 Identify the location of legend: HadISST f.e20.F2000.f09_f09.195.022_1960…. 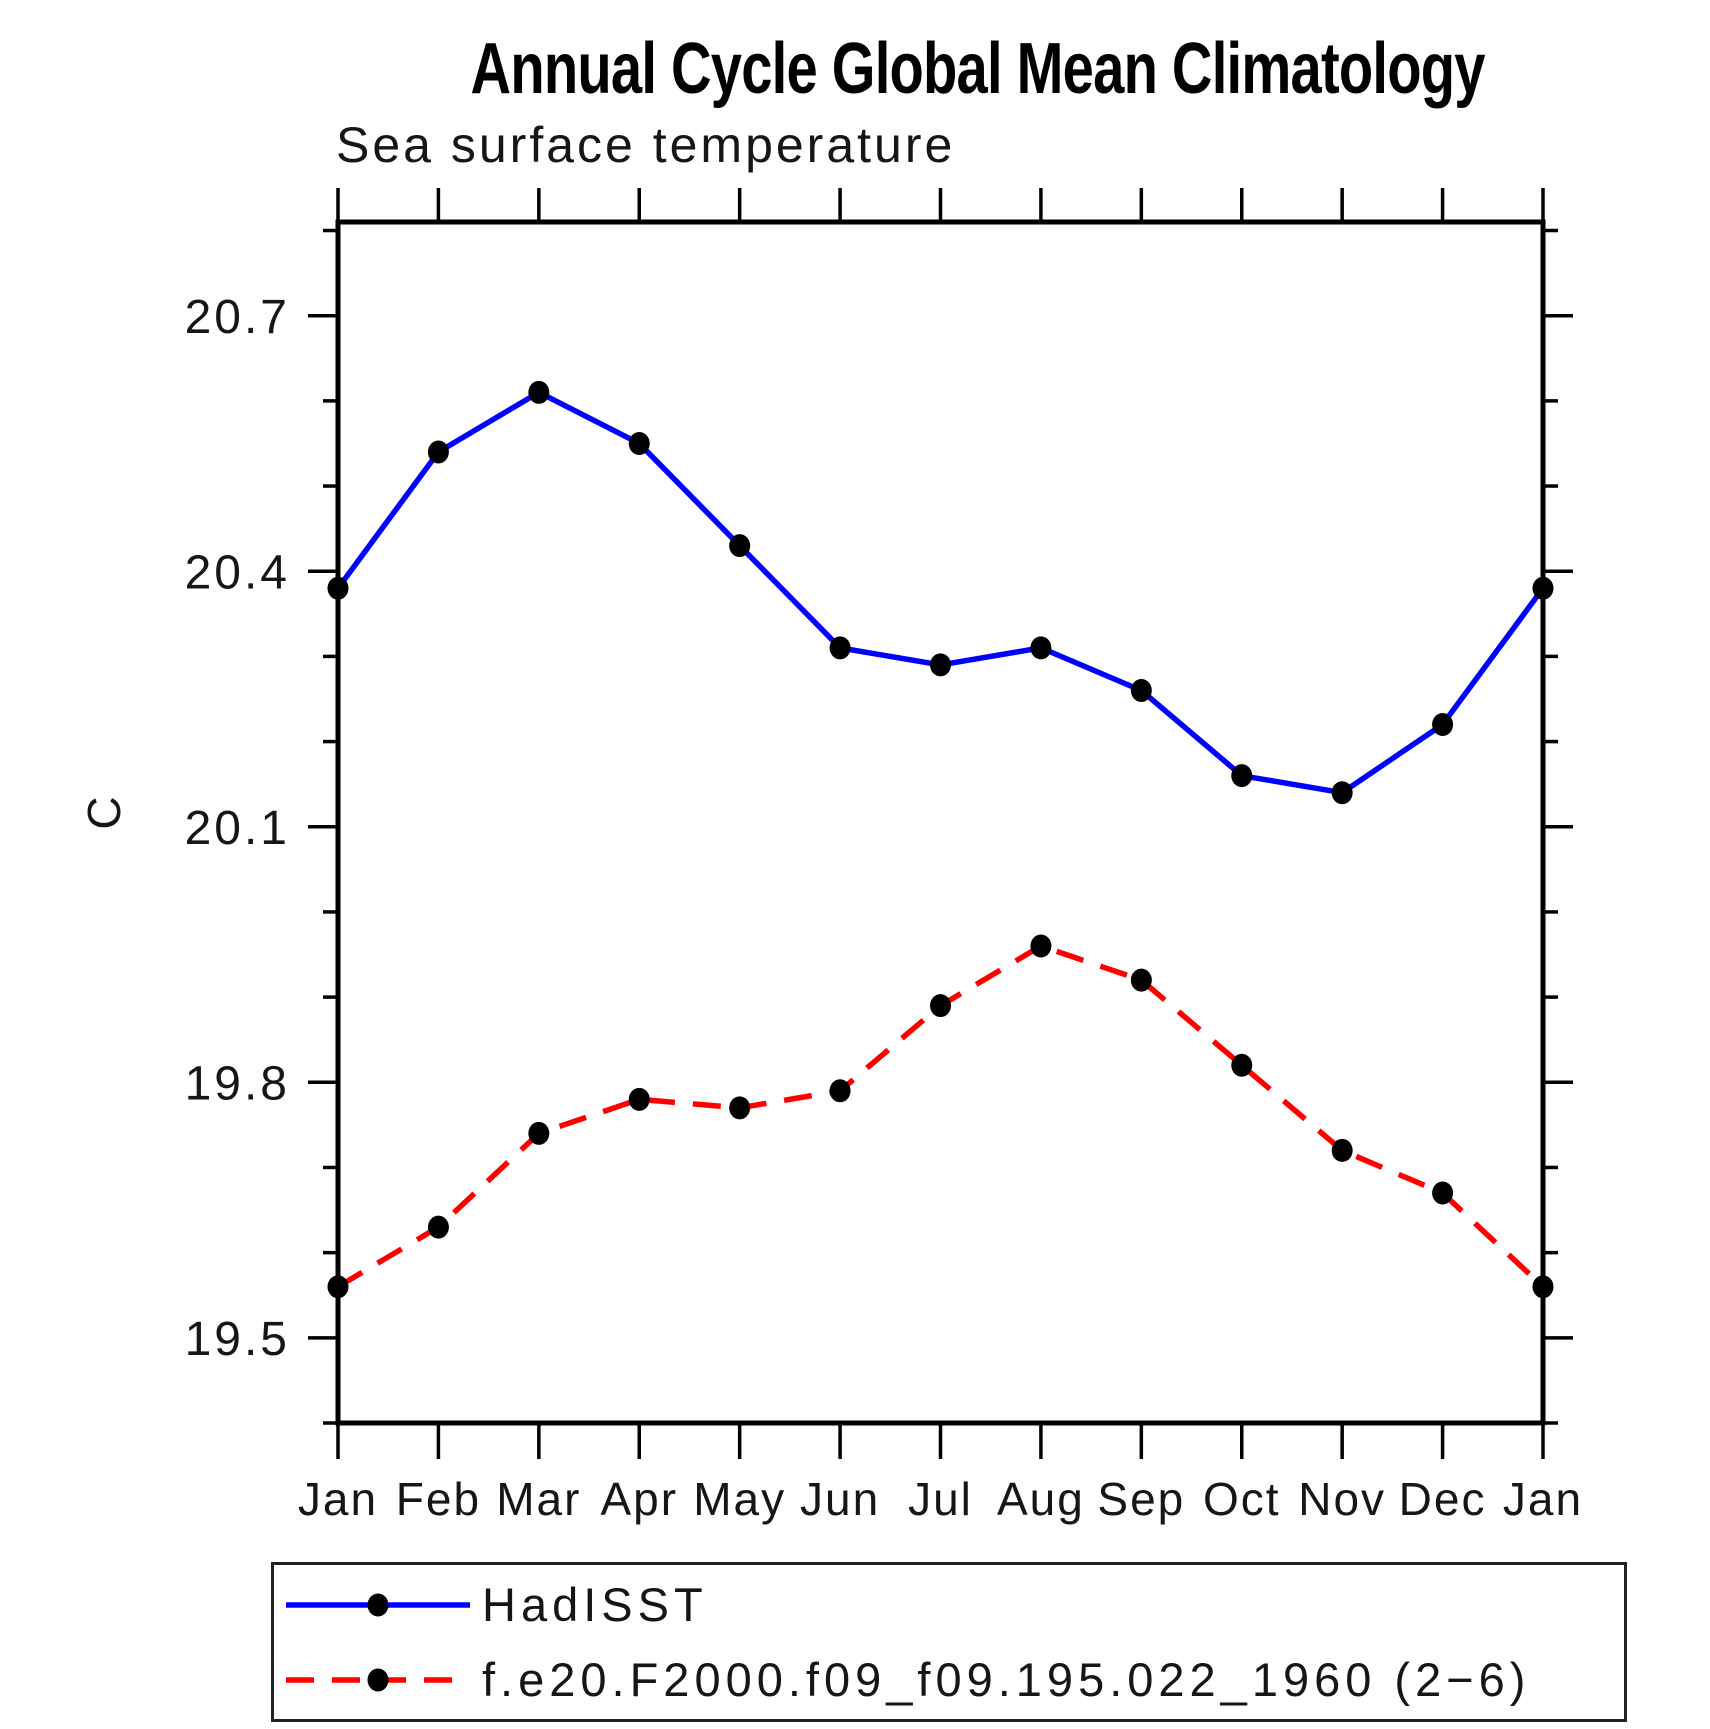
(949, 1642).